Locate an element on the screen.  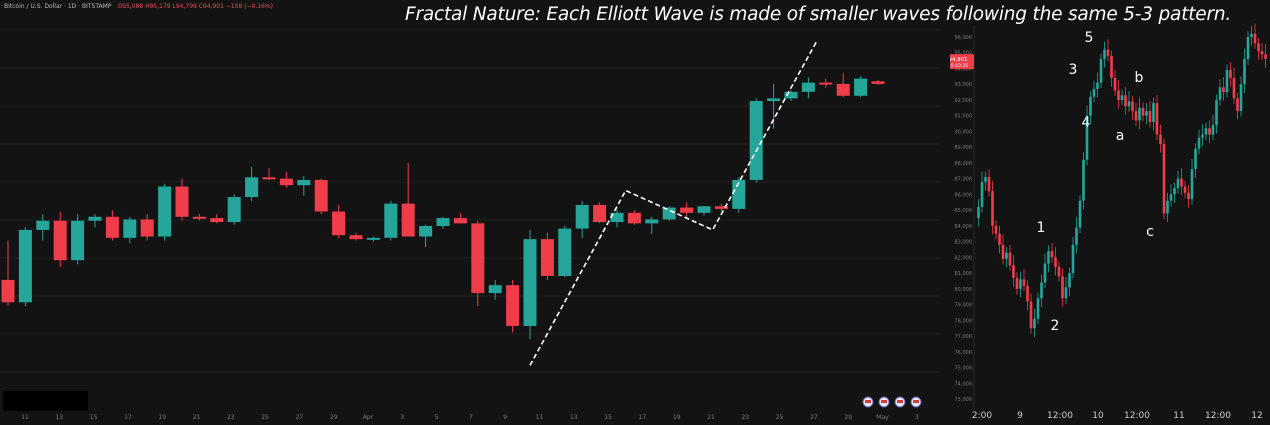
wave-label: c is located at coordinates (1150, 232).